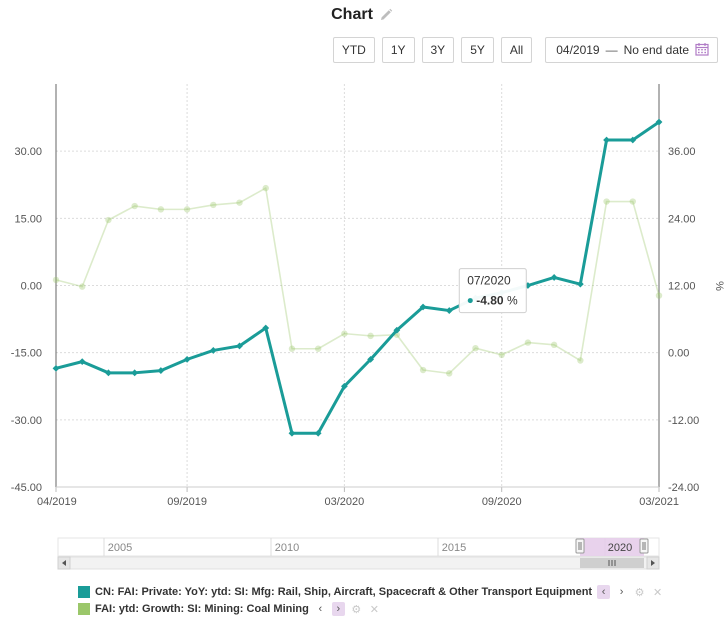 The image size is (724, 622). I want to click on x-tick-label: 09/2019, so click(187, 502).